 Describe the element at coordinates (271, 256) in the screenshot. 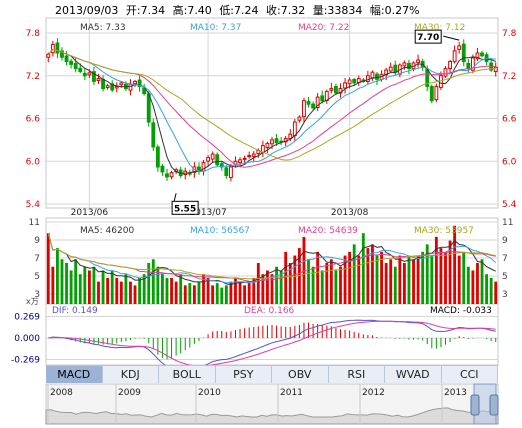

I see `volume-ma30-line` at that location.